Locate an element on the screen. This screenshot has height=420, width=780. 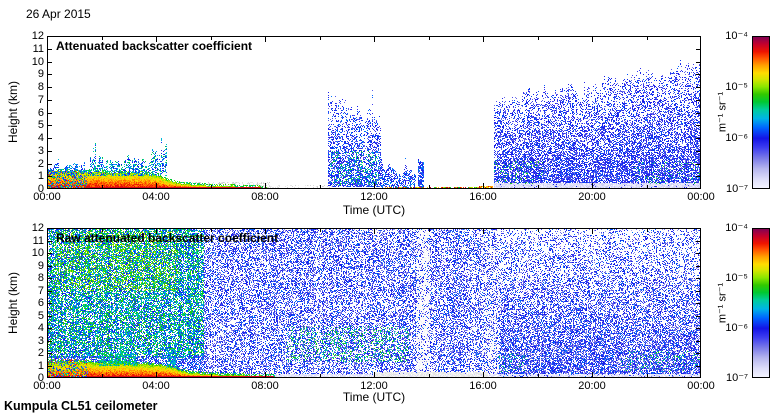
panel1-colorbar-unit-label: m⁻¹ sr⁻¹ is located at coordinates (722, 112).